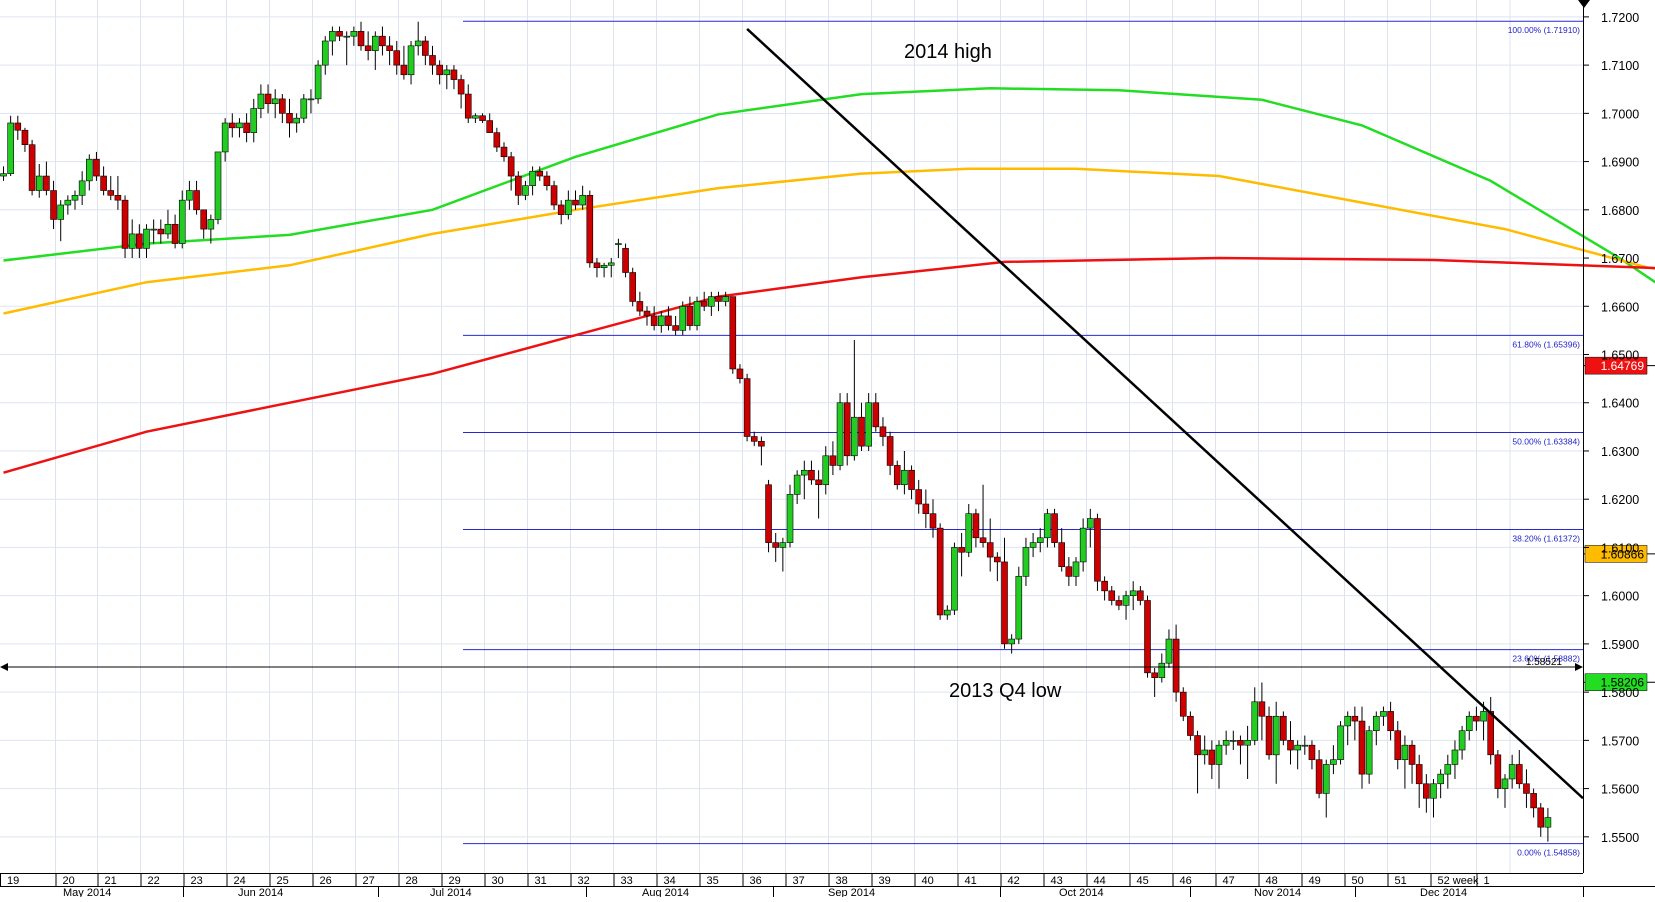 The height and width of the screenshot is (902, 1655). Describe the element at coordinates (1277, 892) in the screenshot. I see `month-label: Nov 2014` at that location.